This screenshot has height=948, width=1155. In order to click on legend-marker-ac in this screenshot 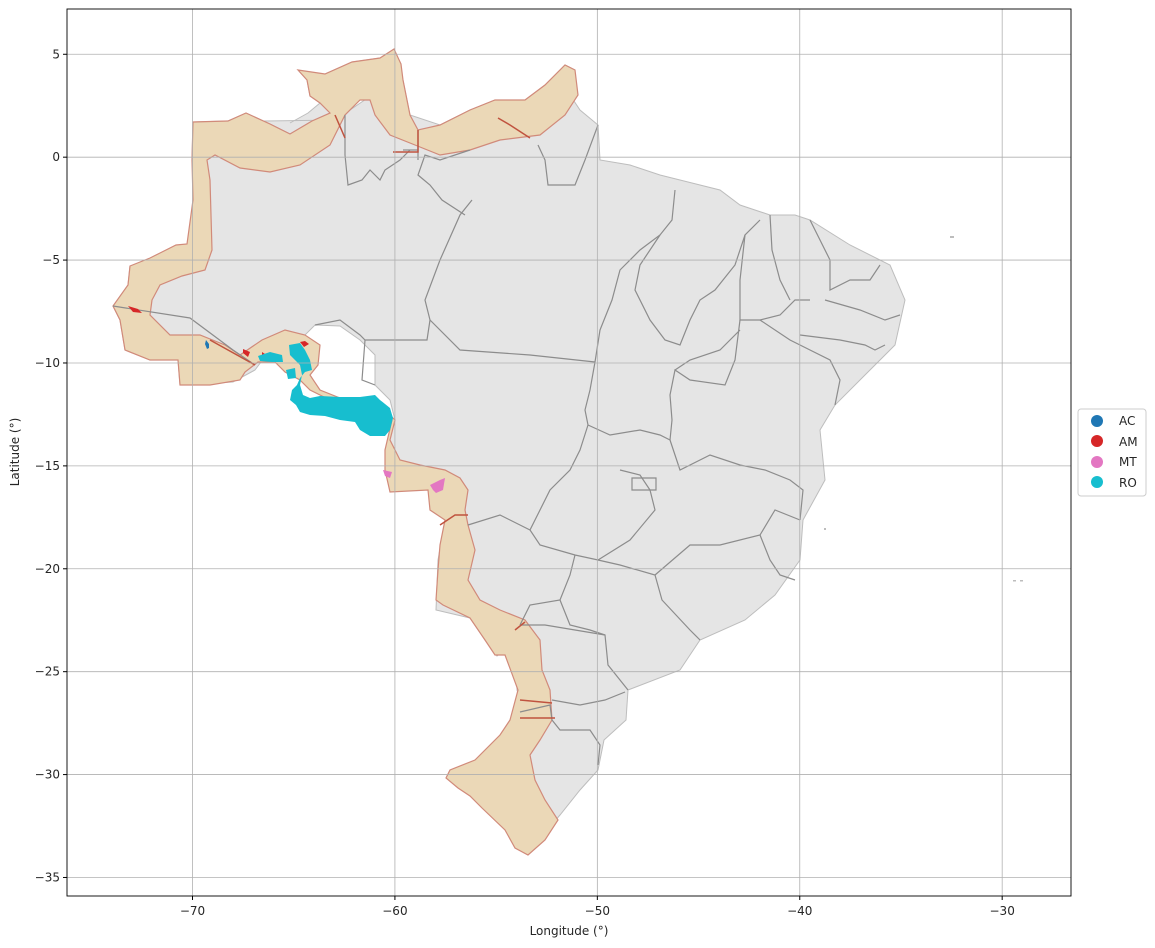, I will do `click(1097, 421)`.